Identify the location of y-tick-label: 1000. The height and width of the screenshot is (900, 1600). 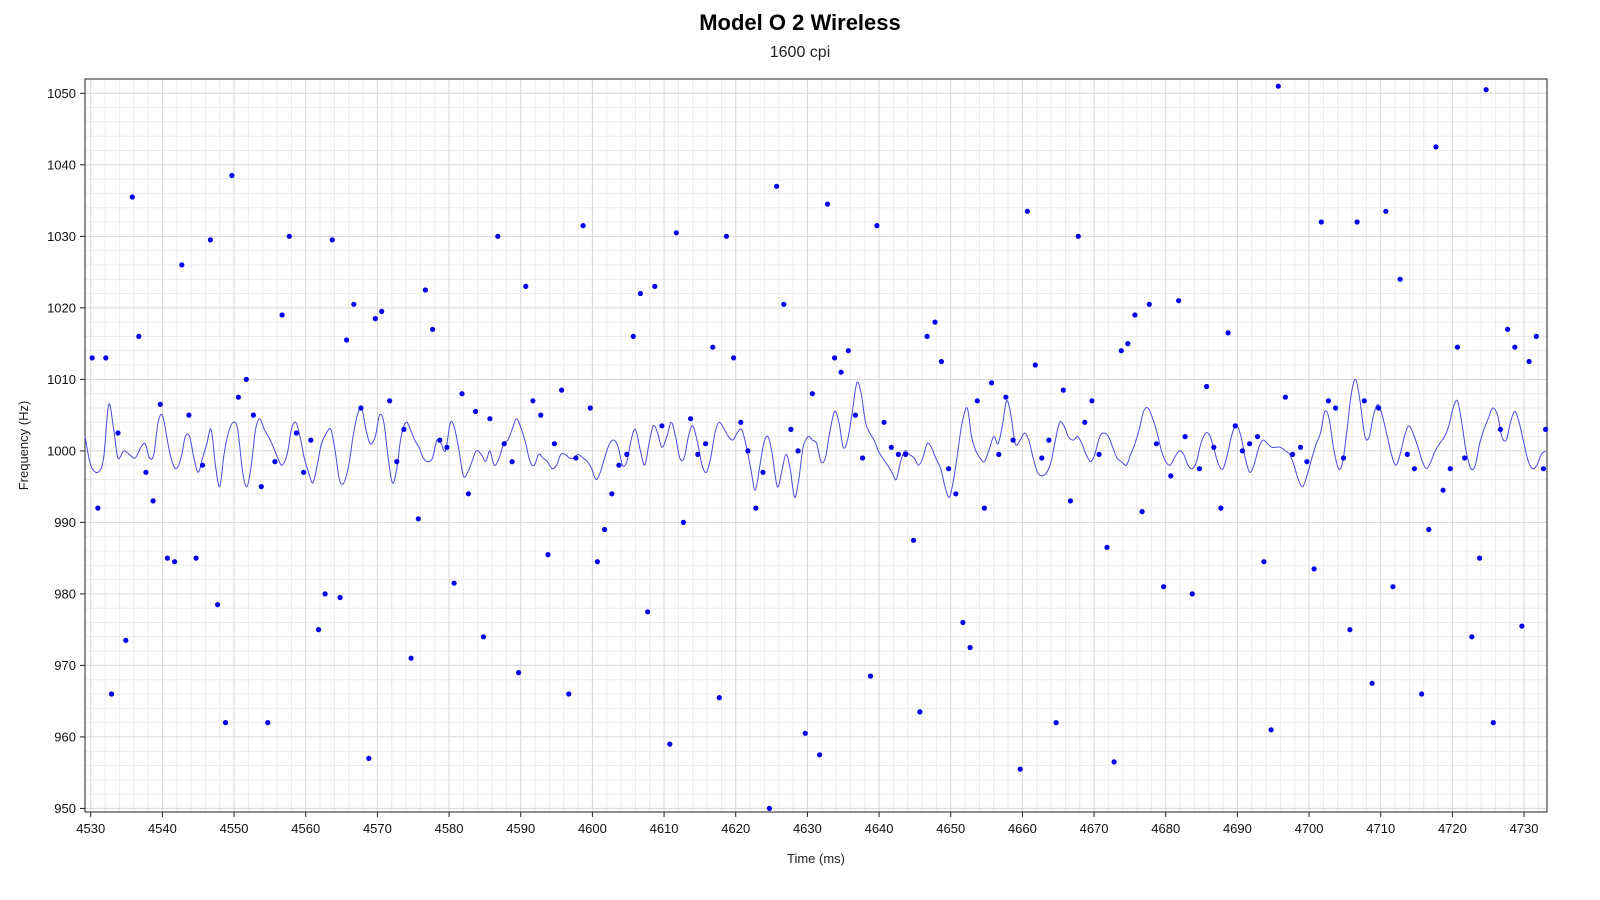
(61, 450).